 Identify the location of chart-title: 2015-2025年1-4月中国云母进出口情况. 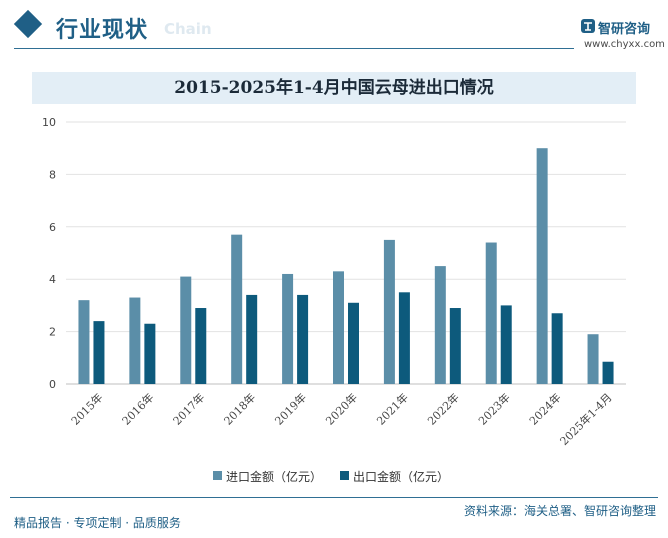
(334, 88).